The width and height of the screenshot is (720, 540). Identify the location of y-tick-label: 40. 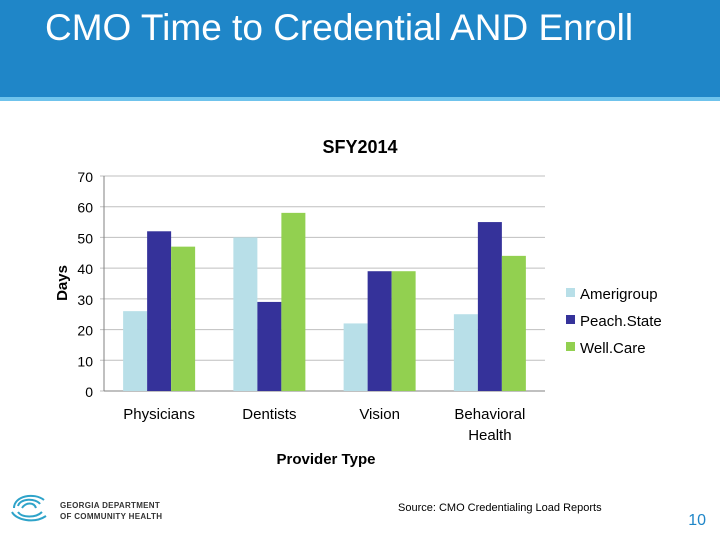
(85, 269).